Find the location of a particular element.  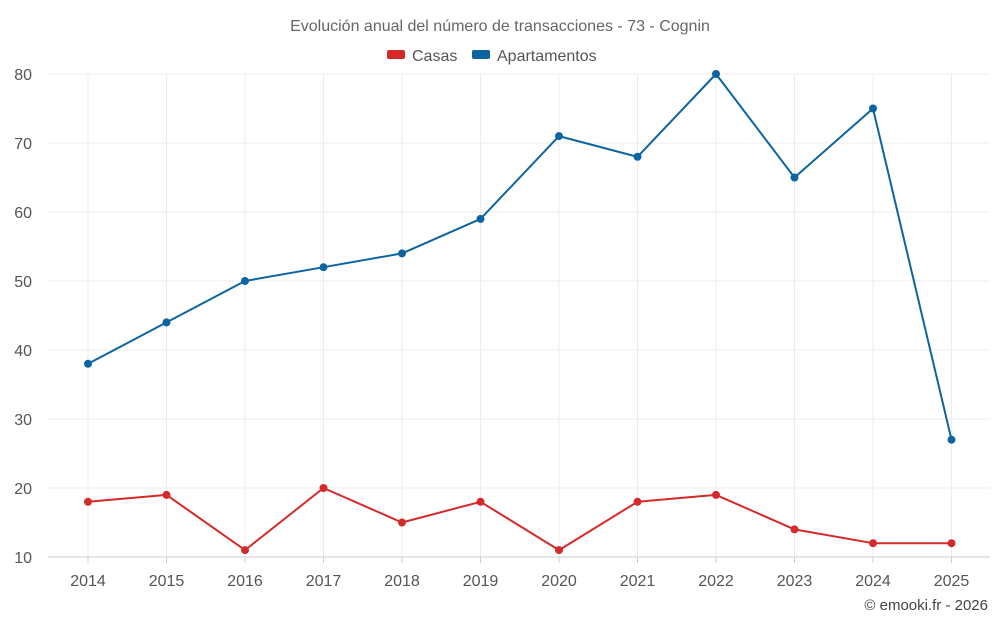

x-tick-label: 2018 is located at coordinates (402, 581).